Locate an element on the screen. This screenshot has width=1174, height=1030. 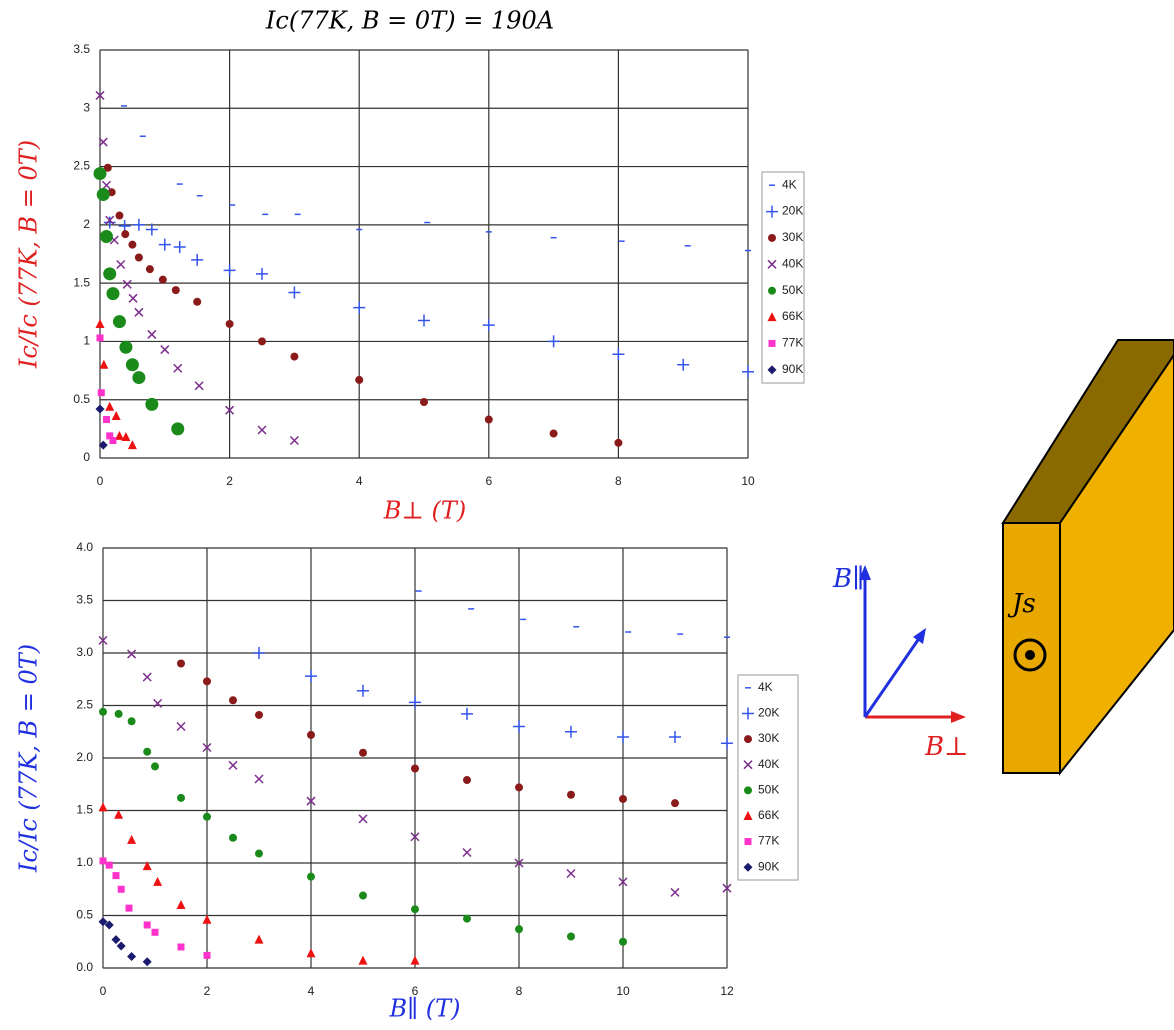
y-tick-label: 3.5 is located at coordinates (81, 49).